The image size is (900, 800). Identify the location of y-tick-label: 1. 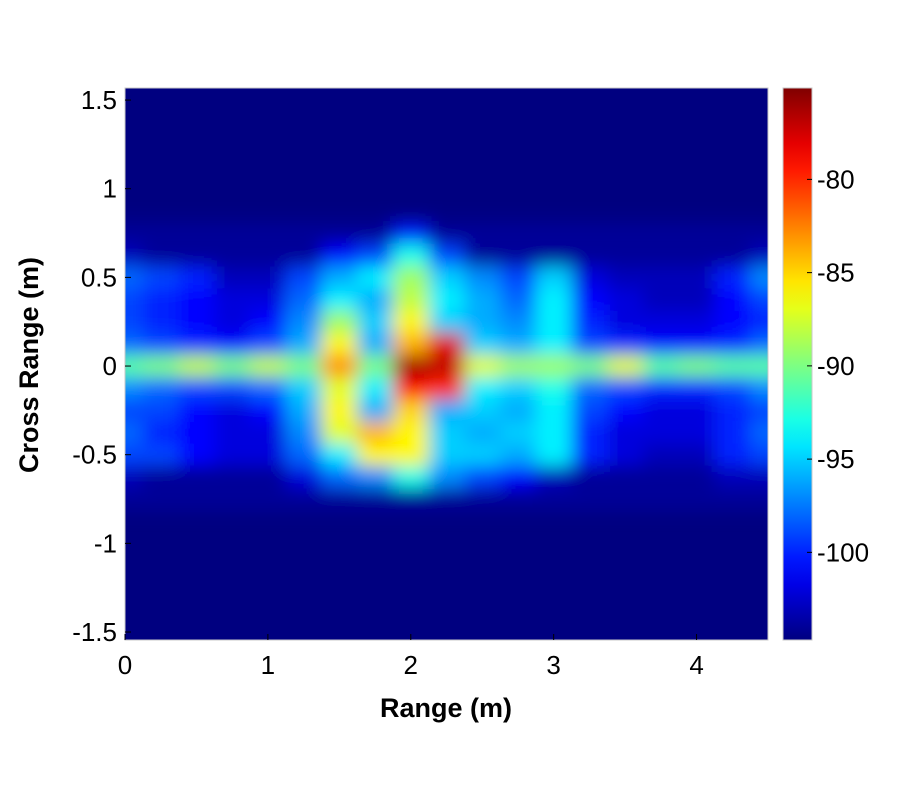
(110, 189).